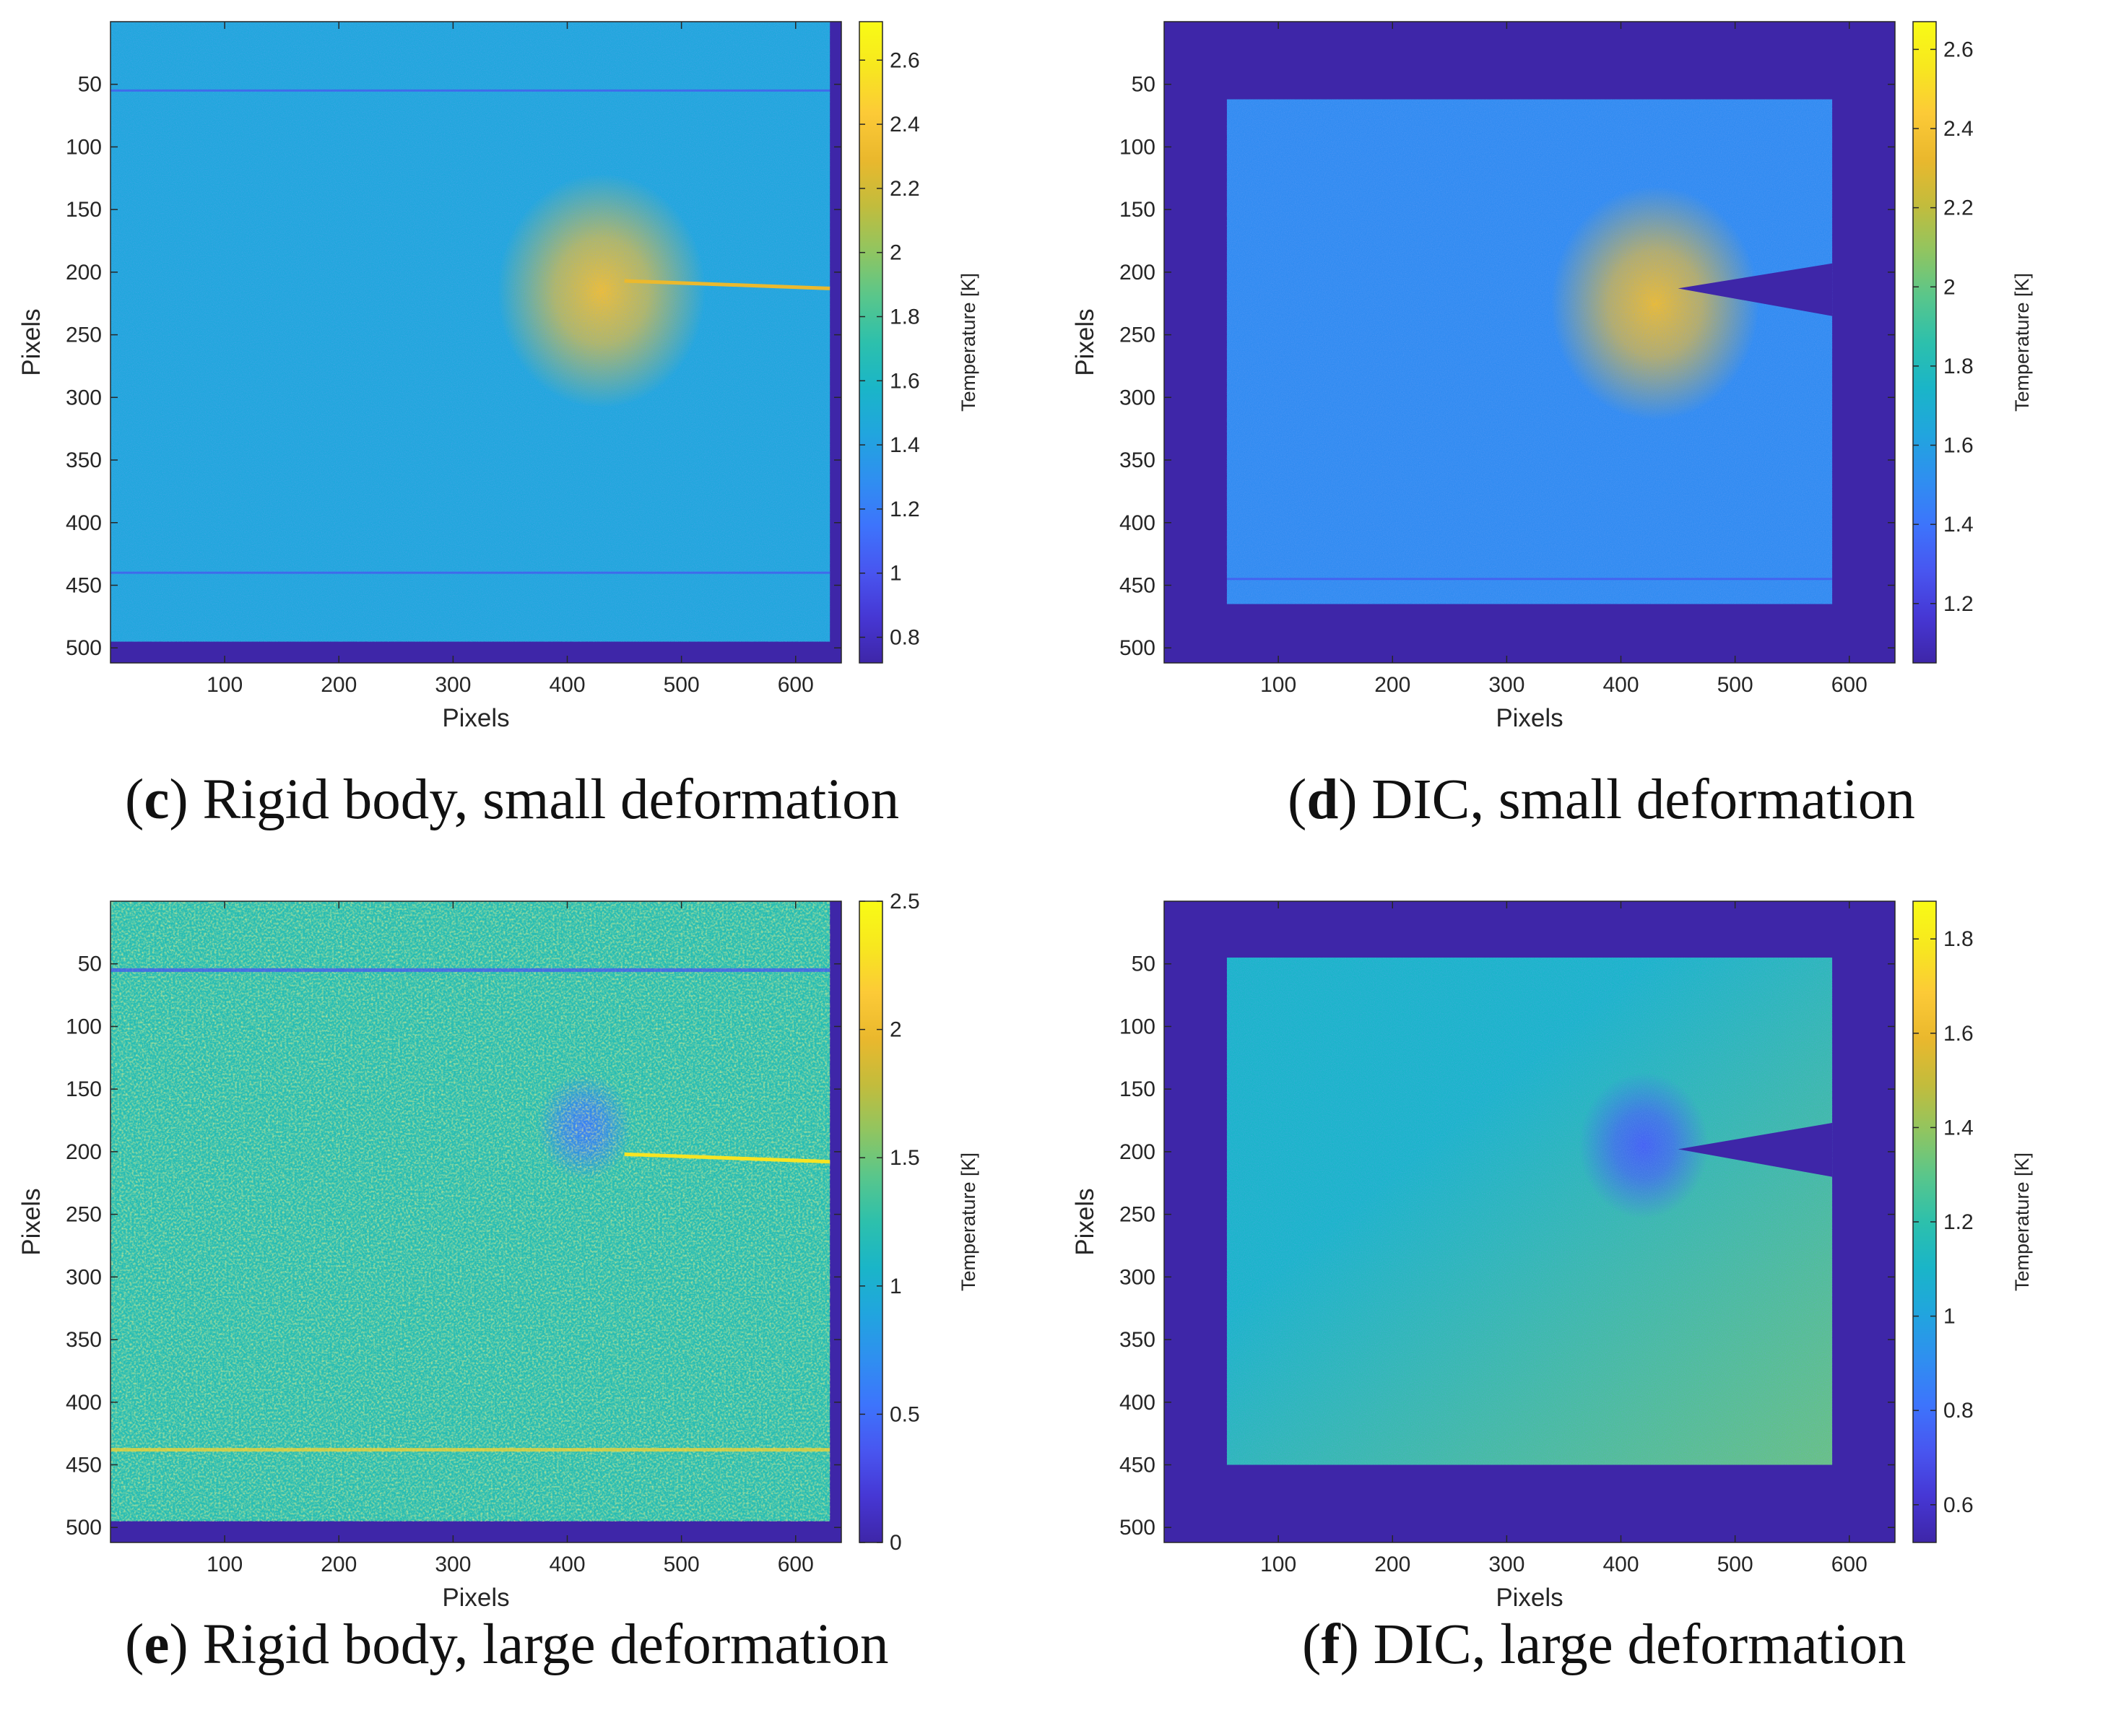 The image size is (2108, 1736). What do you see at coordinates (1959, 1505) in the screenshot?
I see `colorbar-tick-label: 0.6` at bounding box center [1959, 1505].